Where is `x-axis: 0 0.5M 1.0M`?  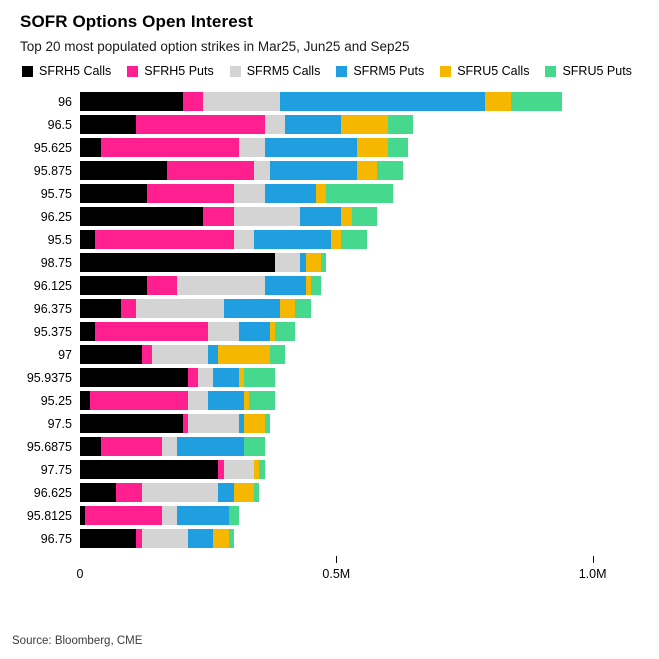 x-axis: 0 0.5M 1.0M is located at coordinates (362, 571).